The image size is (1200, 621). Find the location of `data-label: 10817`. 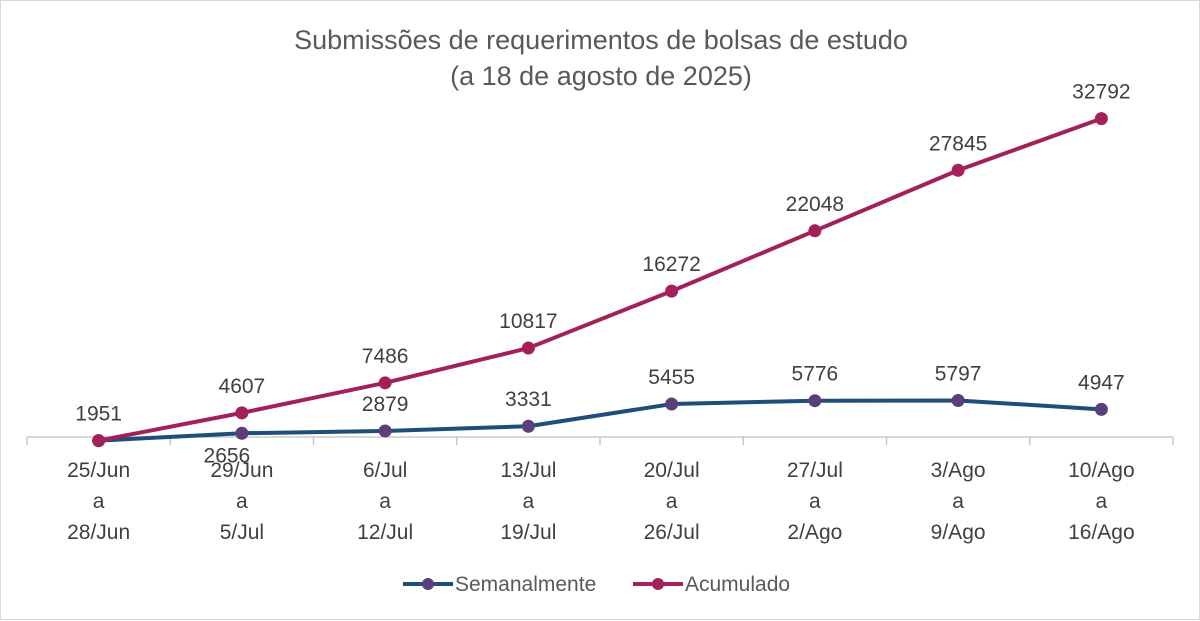

data-label: 10817 is located at coordinates (528, 321).